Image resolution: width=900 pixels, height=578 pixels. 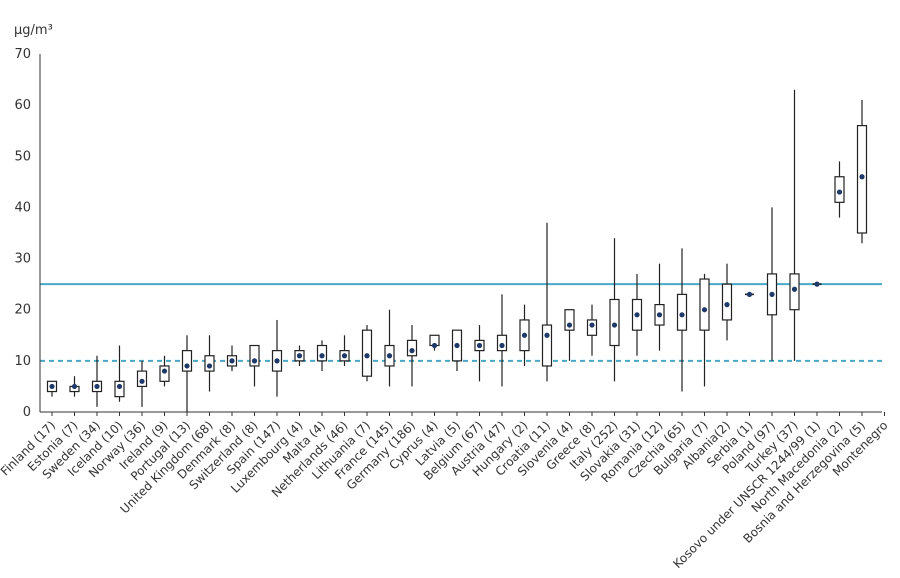 I want to click on y-tick-label: 30, so click(x=22, y=259).